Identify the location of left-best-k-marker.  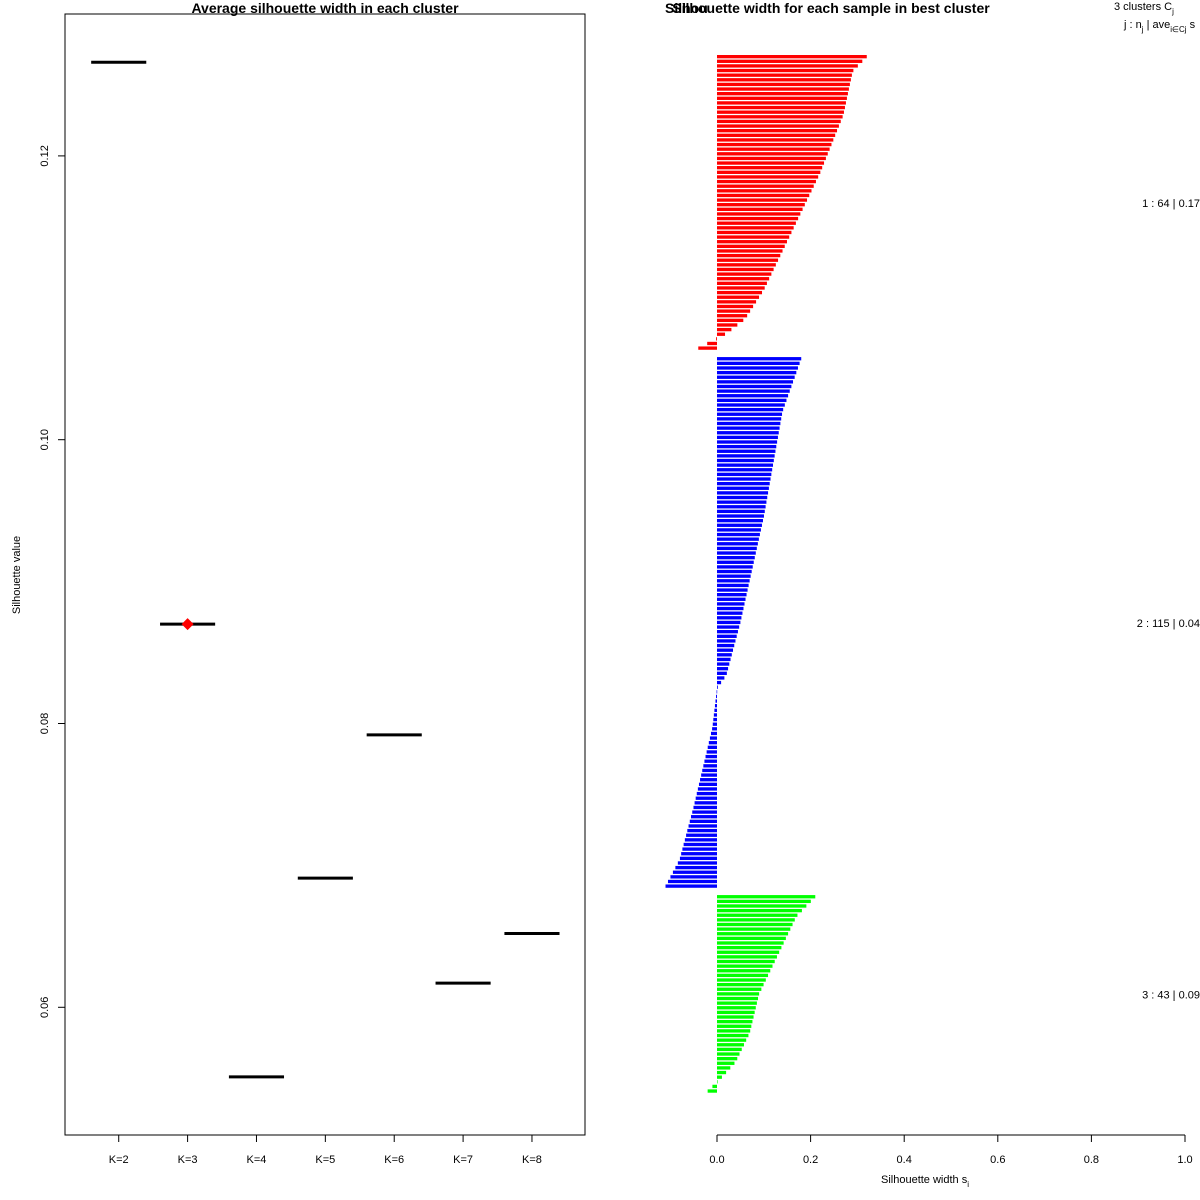
(187, 624).